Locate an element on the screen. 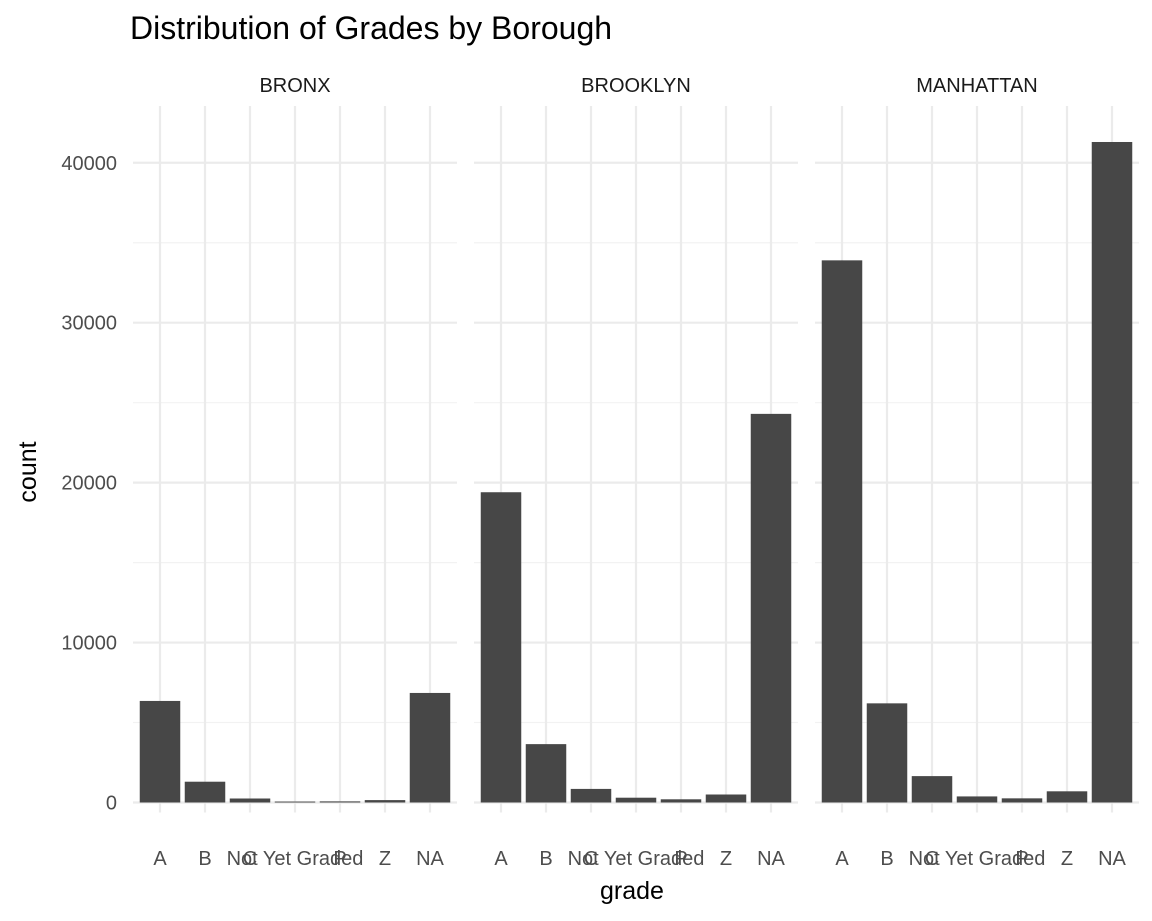 This screenshot has width=1152, height=921. bar-manhattan-p is located at coordinates (1022, 800).